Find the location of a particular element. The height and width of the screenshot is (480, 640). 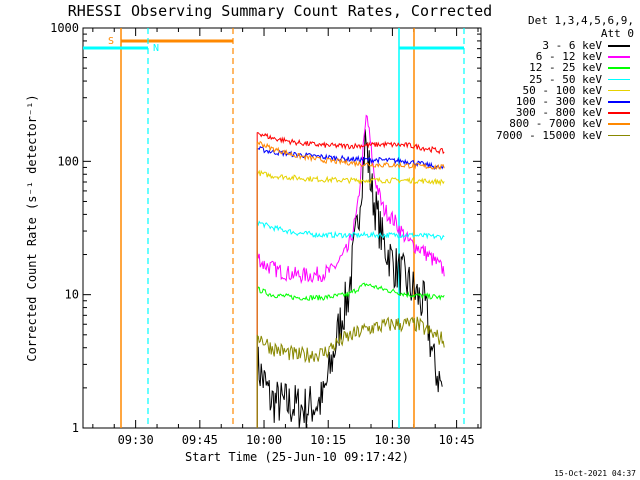

legend-label: 800 - 7000 keV is located at coordinates (555, 124).